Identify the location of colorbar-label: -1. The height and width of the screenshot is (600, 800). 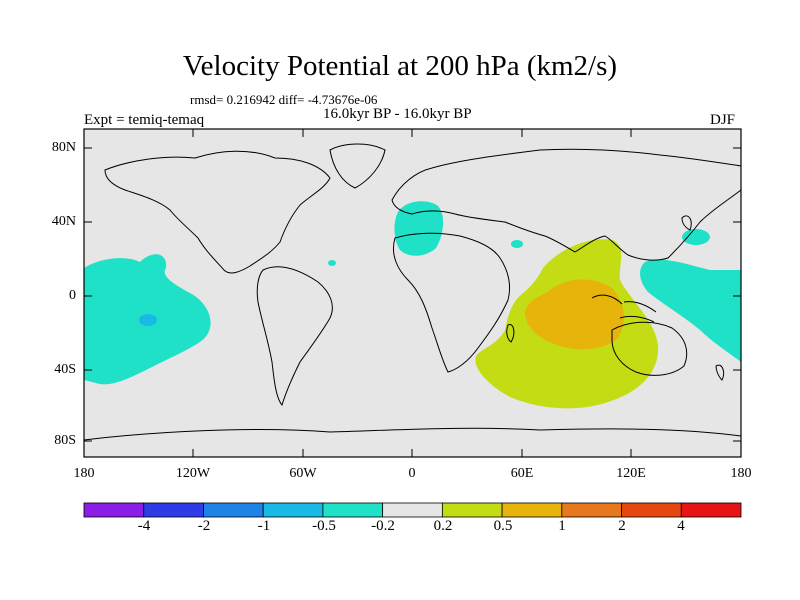
(264, 526).